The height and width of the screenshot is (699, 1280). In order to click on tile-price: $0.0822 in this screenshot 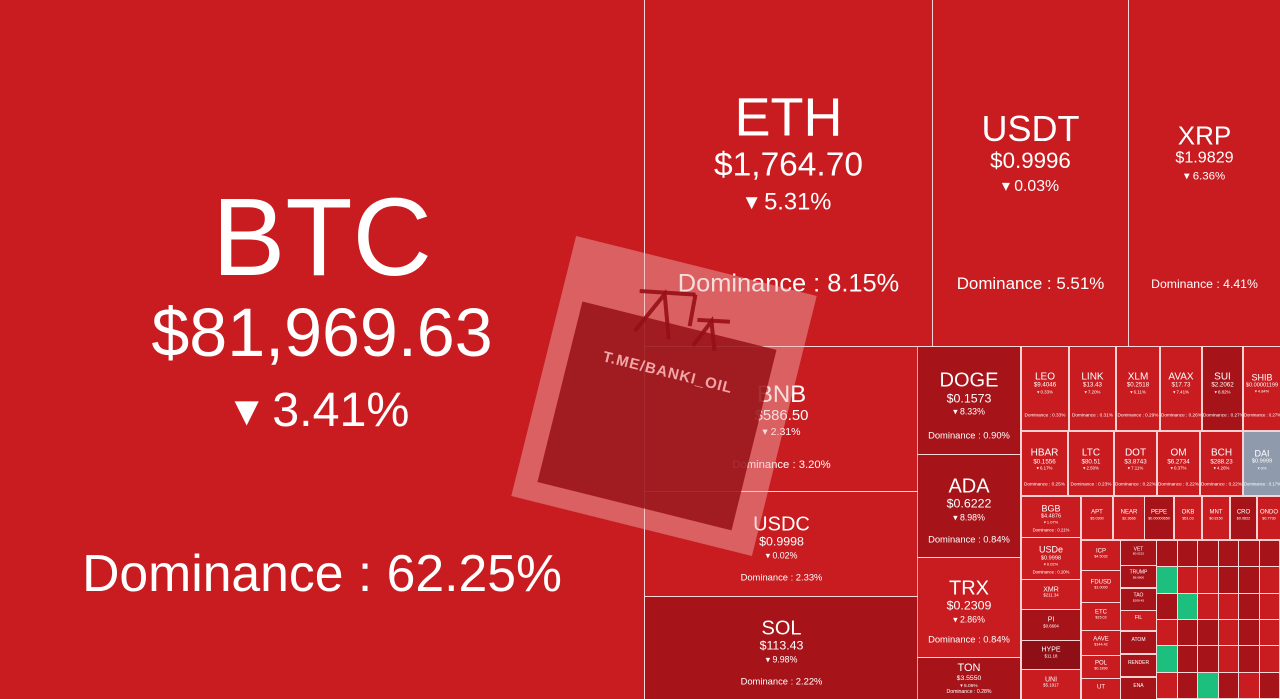, I will do `click(1243, 518)`.